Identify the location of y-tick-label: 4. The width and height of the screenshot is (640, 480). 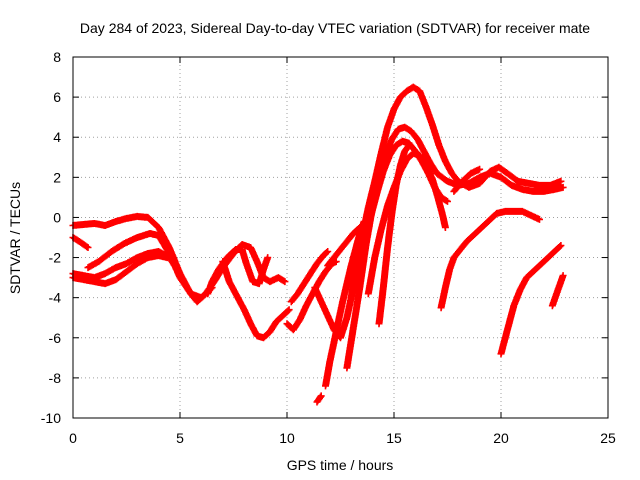
(57, 137).